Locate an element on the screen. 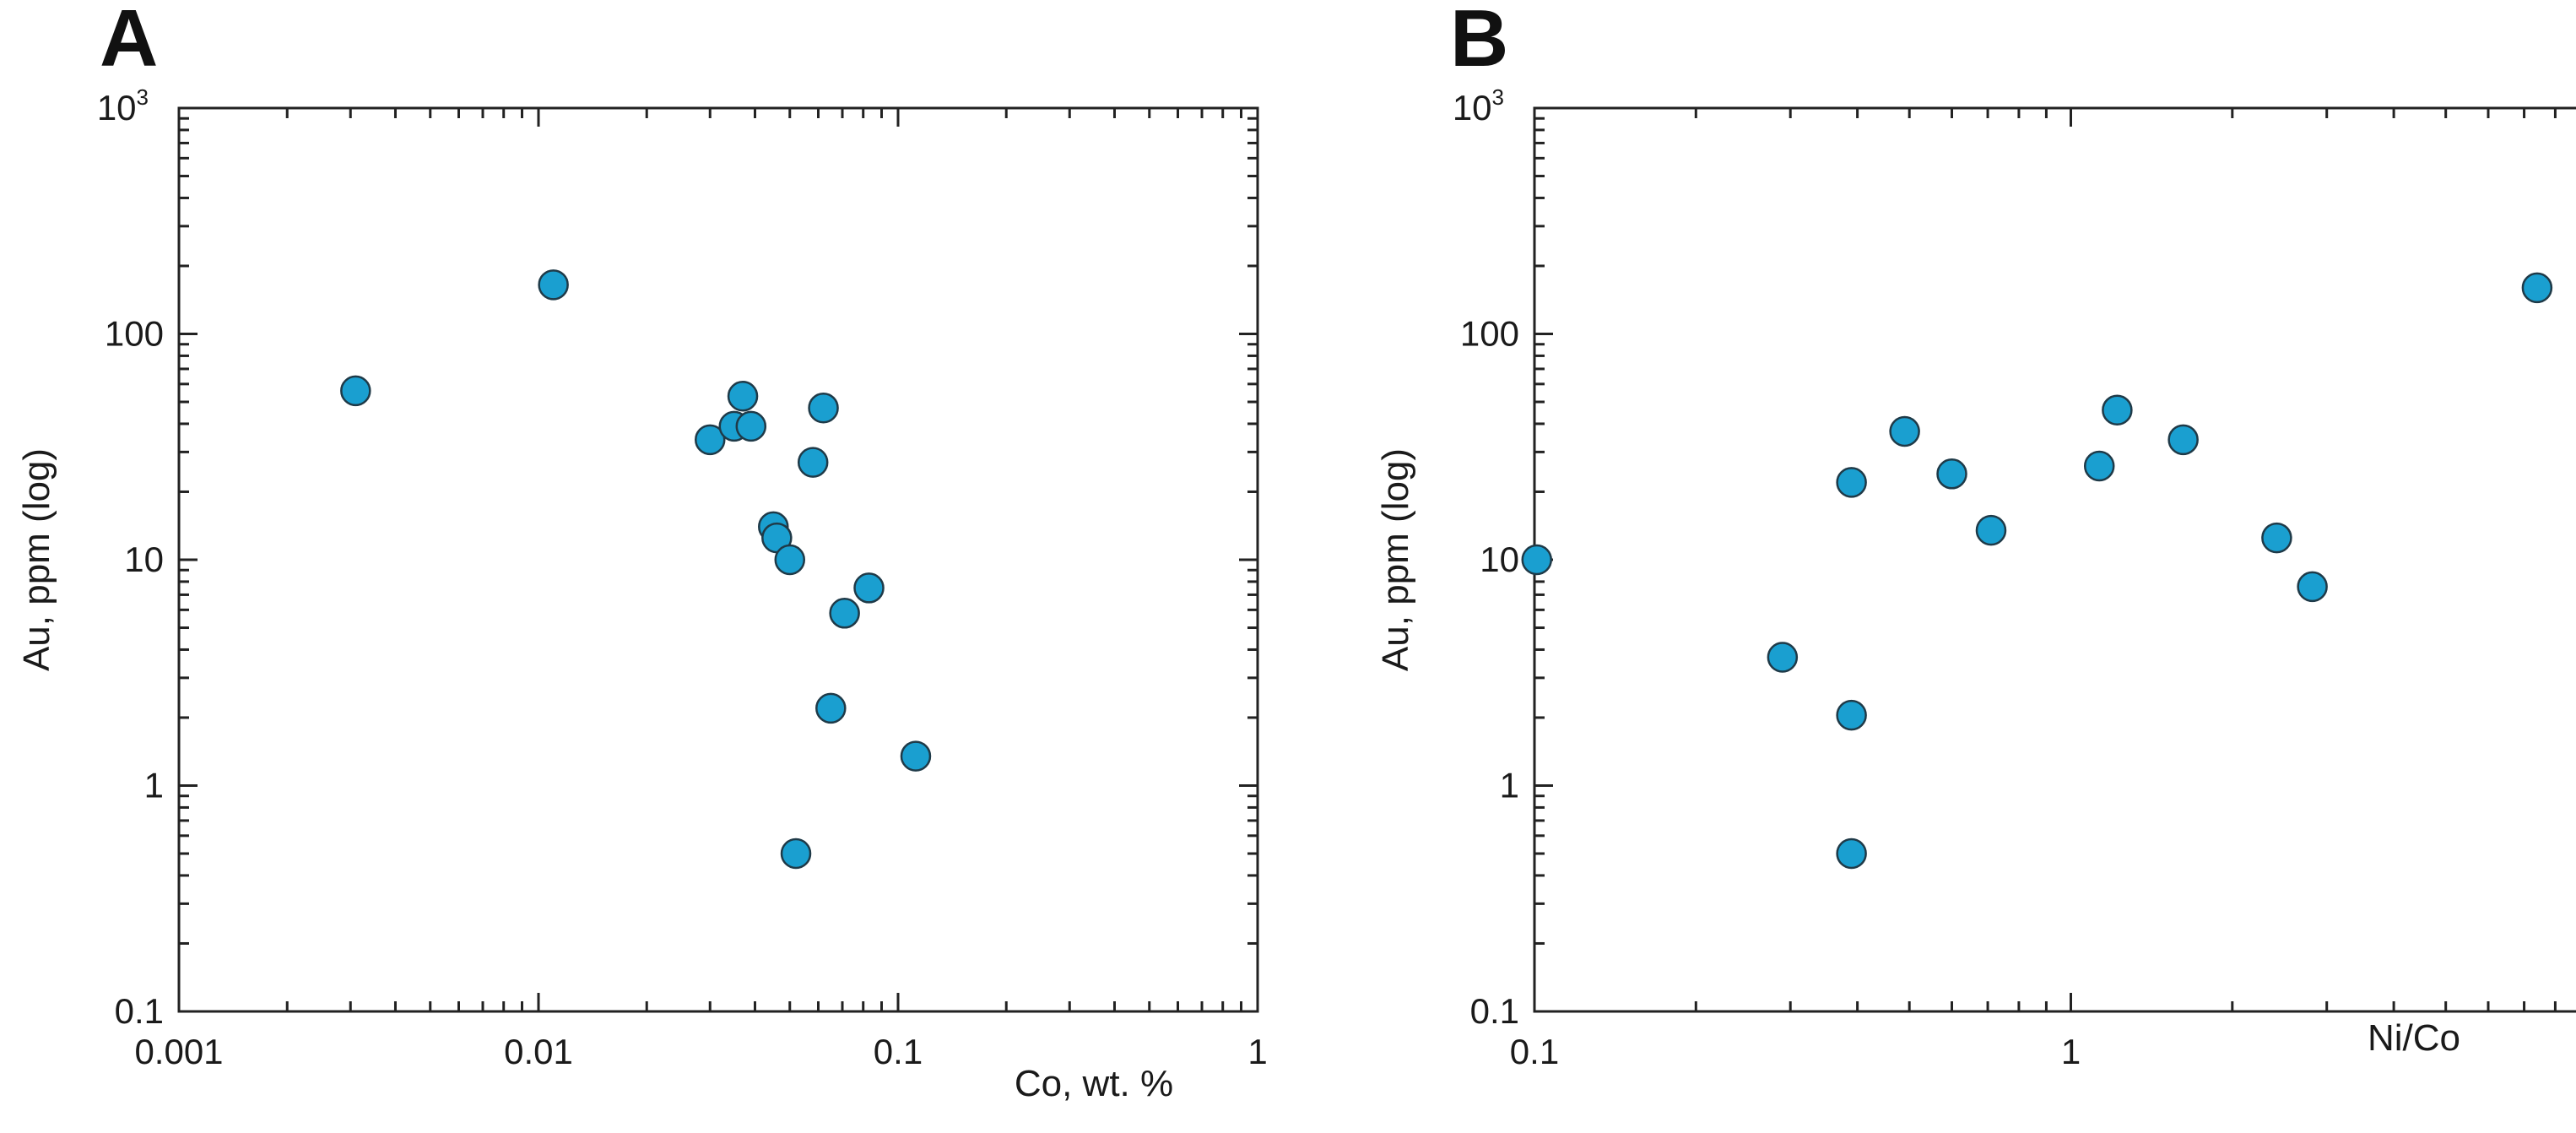 This screenshot has height=1133, width=2576. x-tick-label: 0.001 is located at coordinates (178, 1051).